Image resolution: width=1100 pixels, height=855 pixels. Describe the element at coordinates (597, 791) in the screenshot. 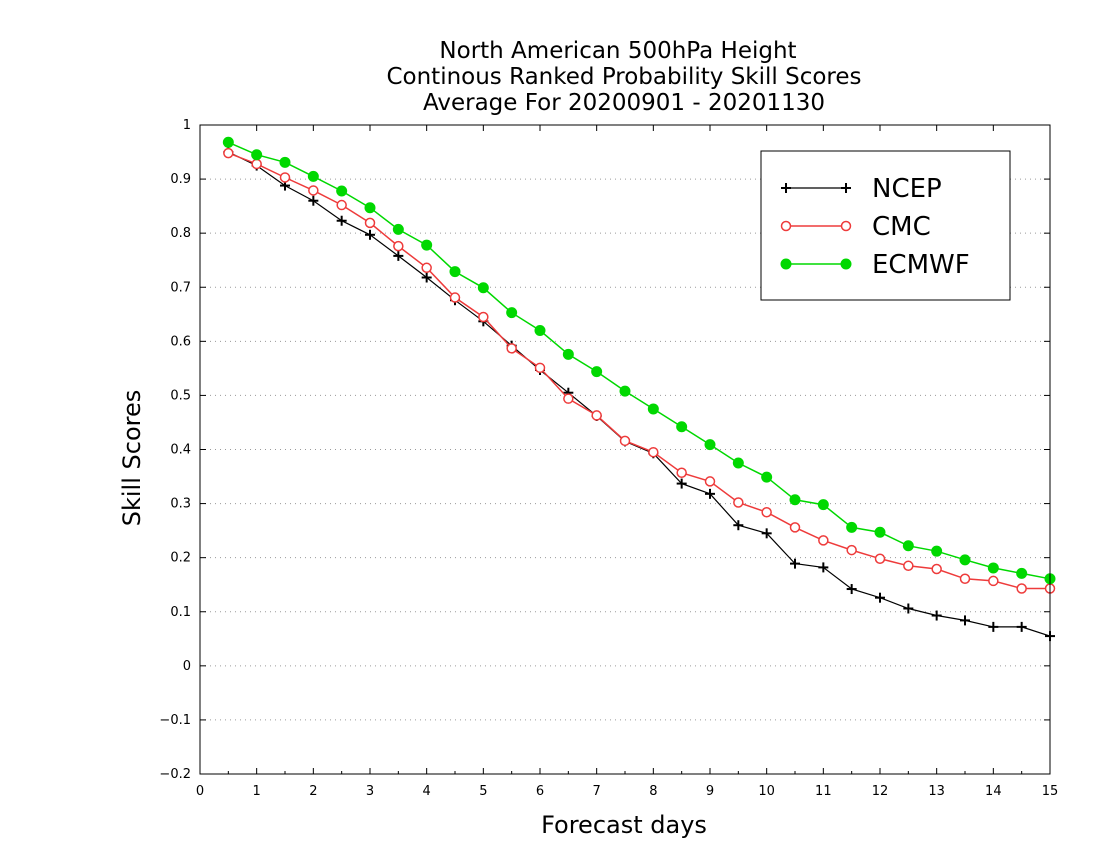

I see `x-tick-label: 7` at that location.